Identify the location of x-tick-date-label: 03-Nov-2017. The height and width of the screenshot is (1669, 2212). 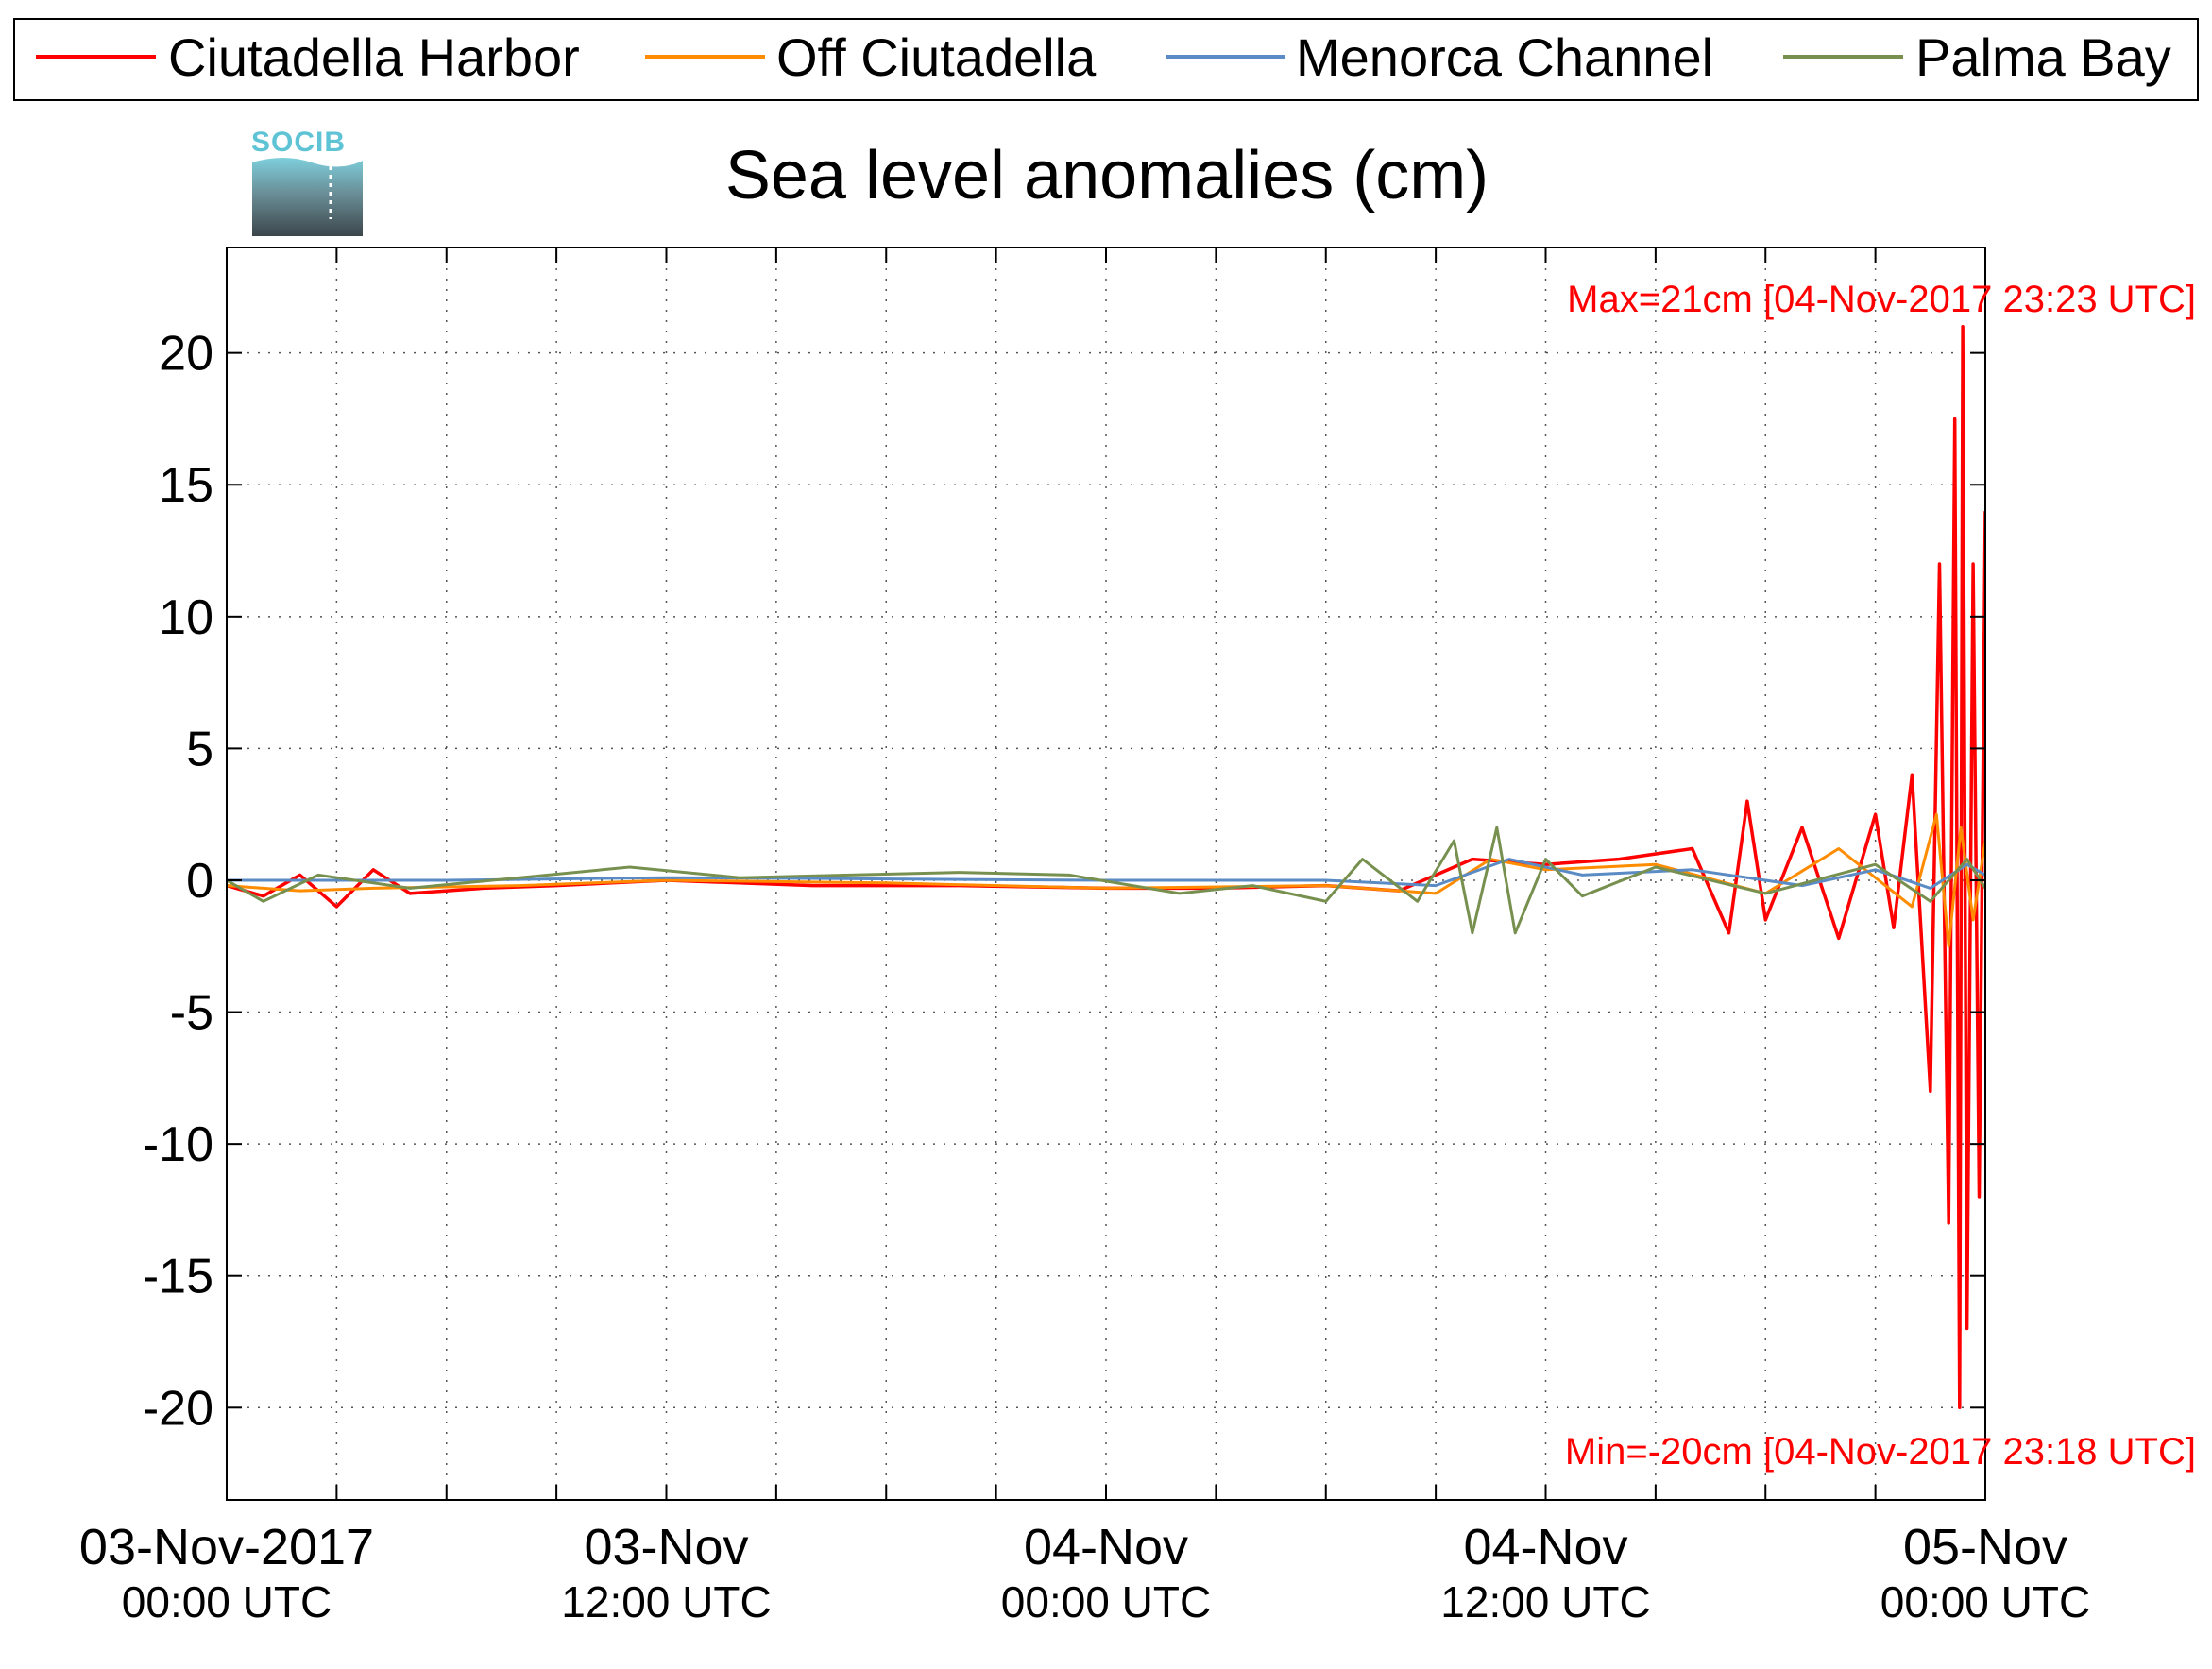
(226, 1547).